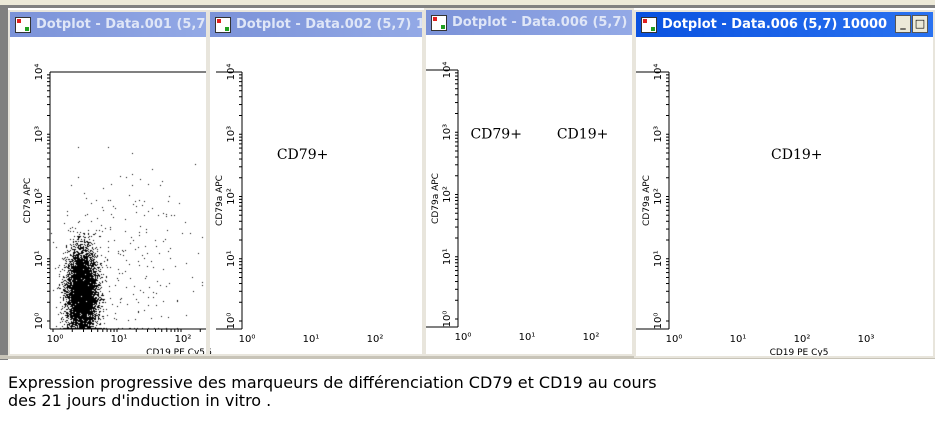 This screenshot has height=421, width=935. What do you see at coordinates (866, 339) in the screenshot?
I see `x-tick-label: 10³` at bounding box center [866, 339].